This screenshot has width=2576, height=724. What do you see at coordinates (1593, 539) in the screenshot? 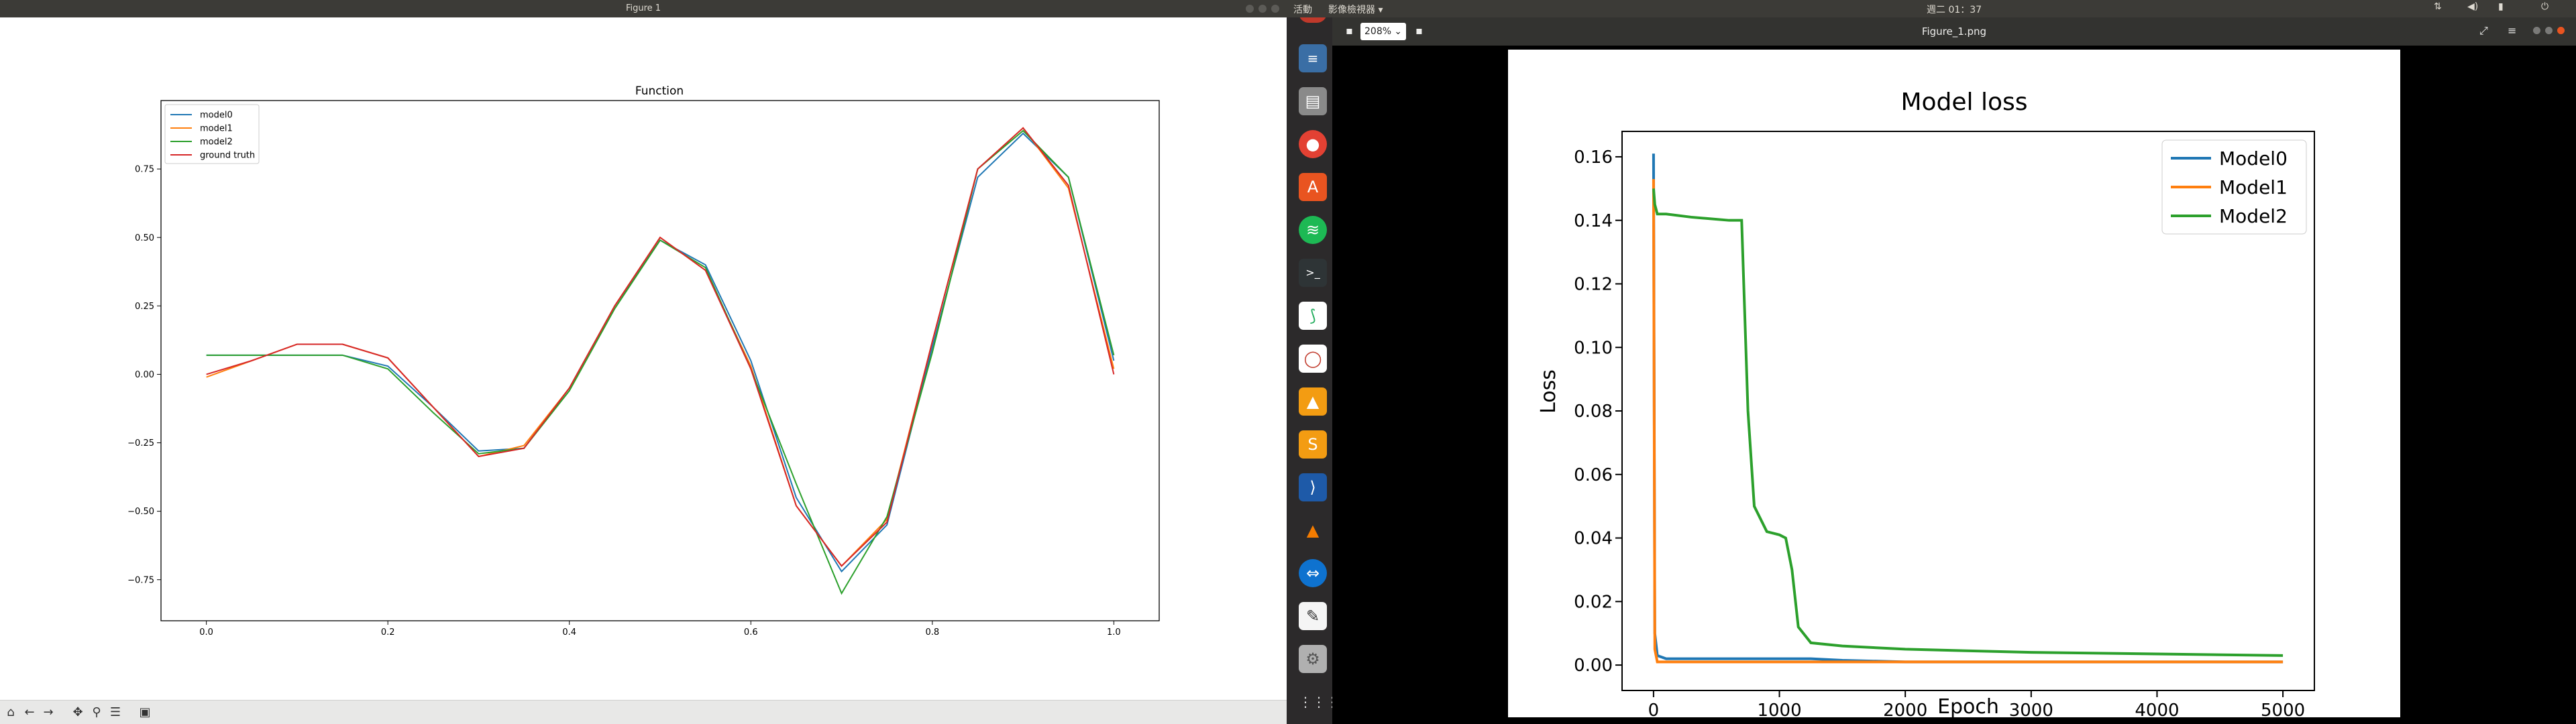
I see `y-tick-label: 0.04` at bounding box center [1593, 539].